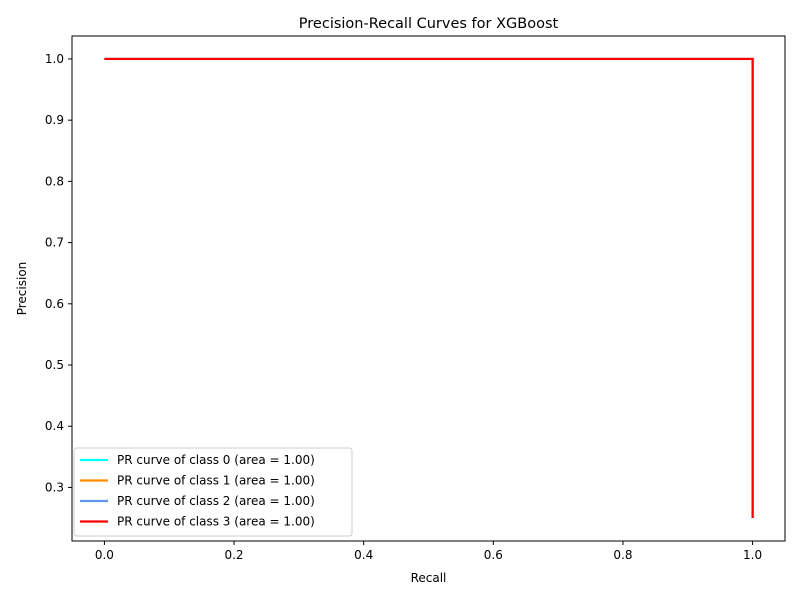  What do you see at coordinates (429, 24) in the screenshot?
I see `chart-title: Precision-Recall Curves for XGBoost` at bounding box center [429, 24].